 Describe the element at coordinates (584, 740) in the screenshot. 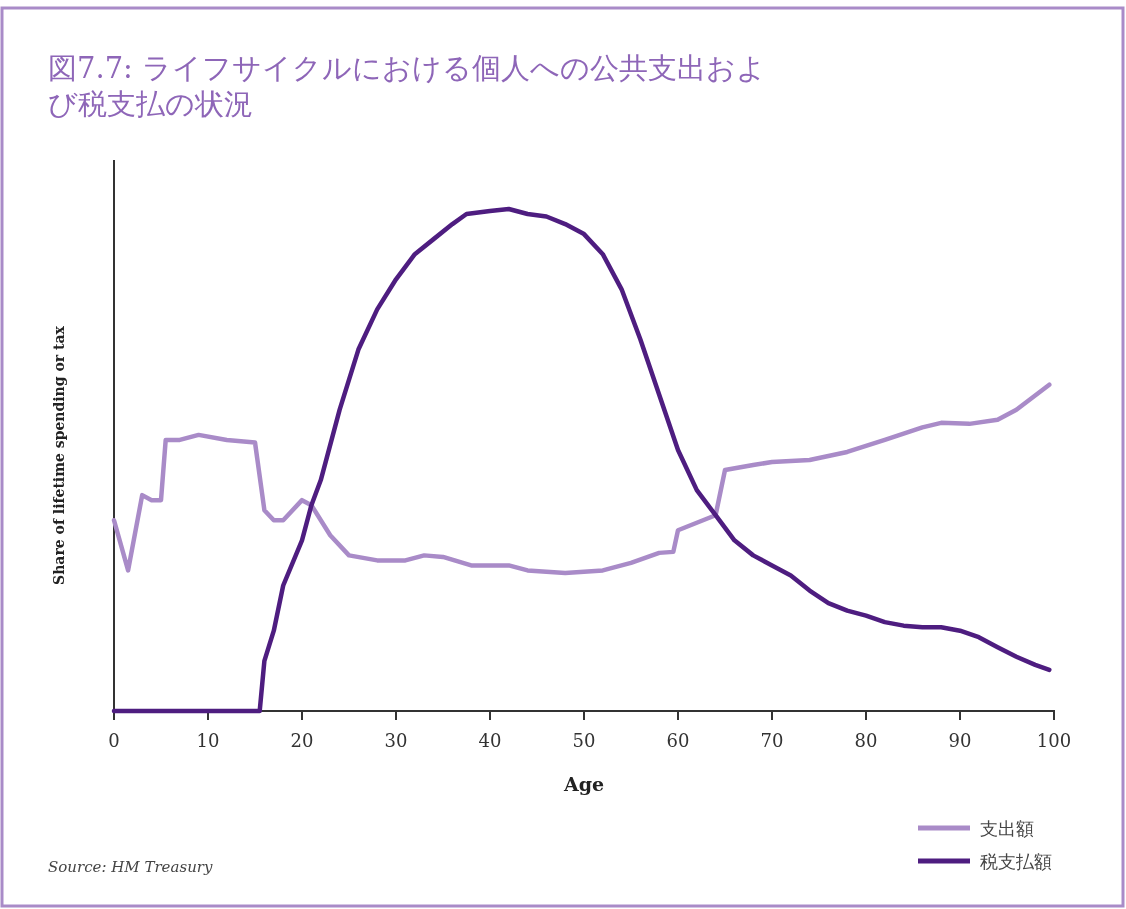

I see `xtick: 50` at that location.